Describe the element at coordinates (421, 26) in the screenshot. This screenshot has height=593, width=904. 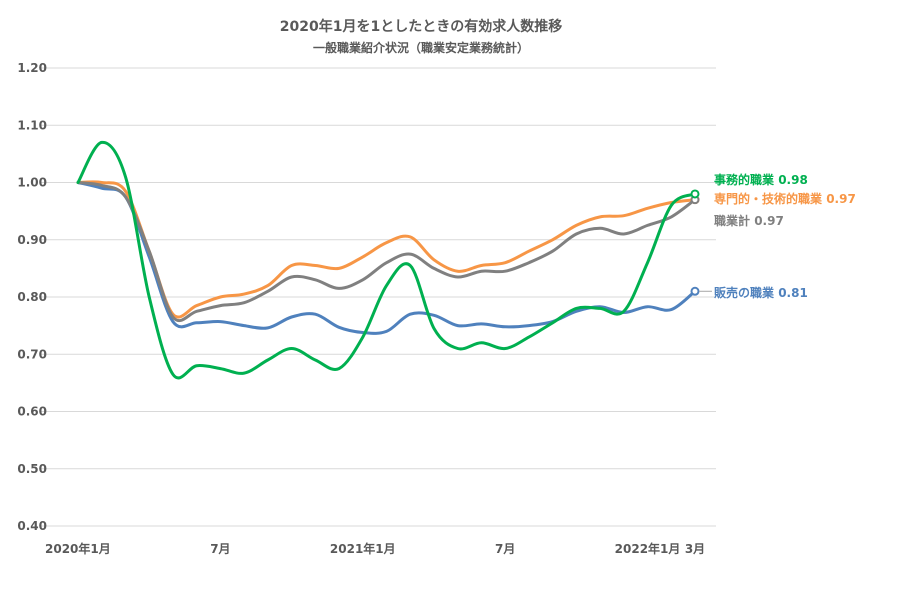
I see `chart-title: 2020年1月を1としたときの有効求人数推移` at that location.